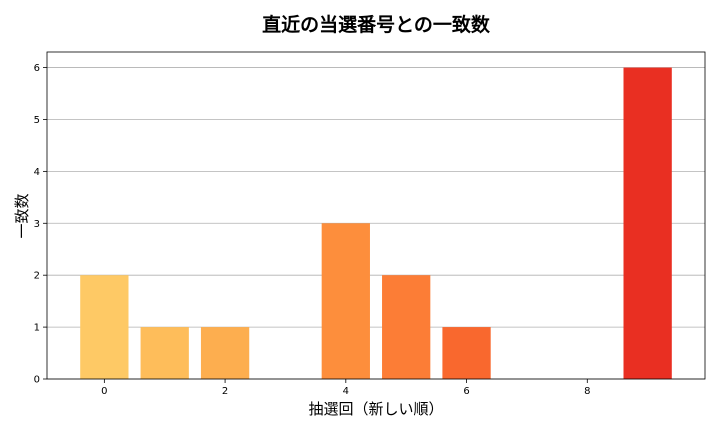 Image resolution: width=720 pixels, height=436 pixels. I want to click on y-axis-ticks: 0 1 2 3 4 5 6, so click(40, 224).